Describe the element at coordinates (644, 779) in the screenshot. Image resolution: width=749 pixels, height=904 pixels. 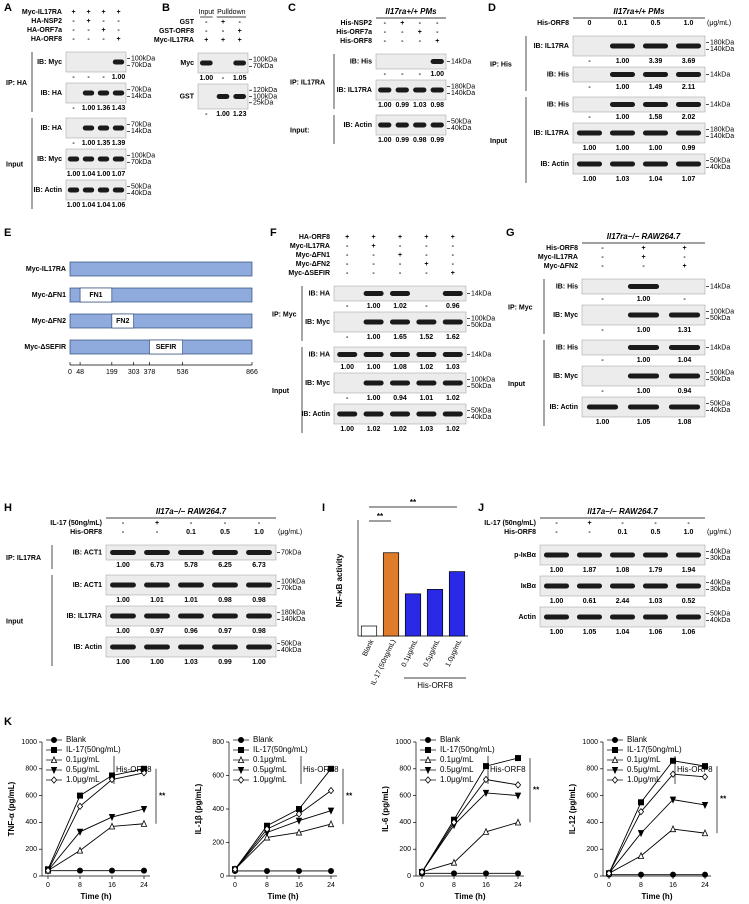
I see `legend-label: 1.0μg/mL` at that location.